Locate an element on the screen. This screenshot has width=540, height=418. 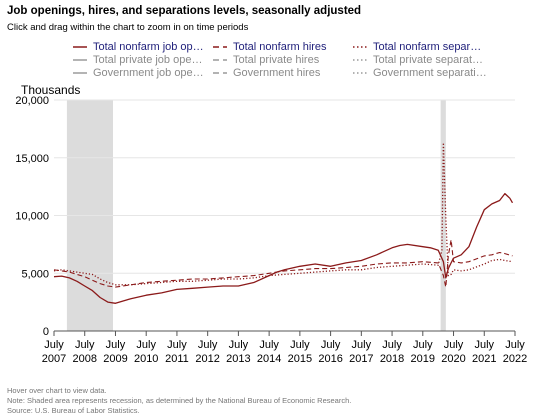
x-tick-label-year: 2015 is located at coordinates (300, 359).